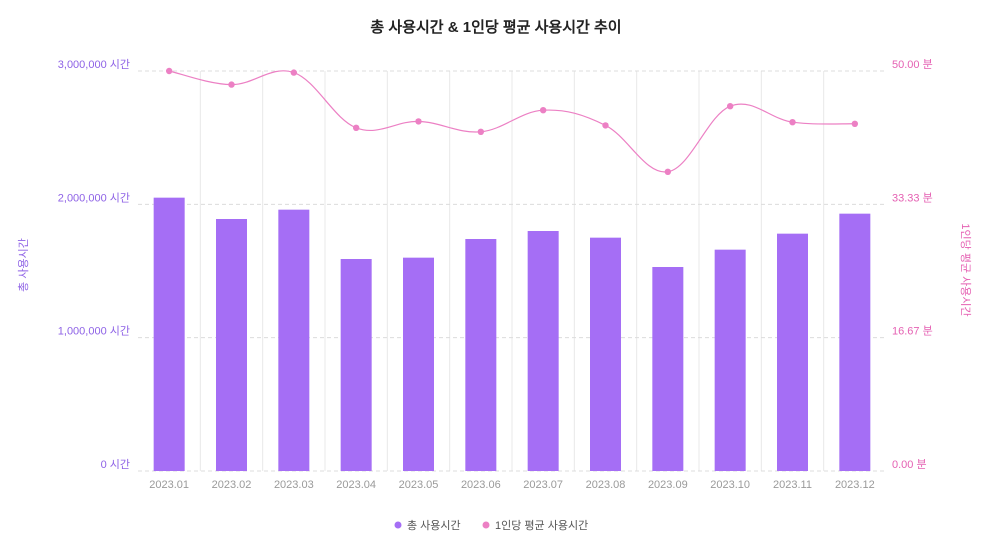 The image size is (992, 546). What do you see at coordinates (356, 485) in the screenshot?
I see `x-tick-label: 2023.04` at bounding box center [356, 485].